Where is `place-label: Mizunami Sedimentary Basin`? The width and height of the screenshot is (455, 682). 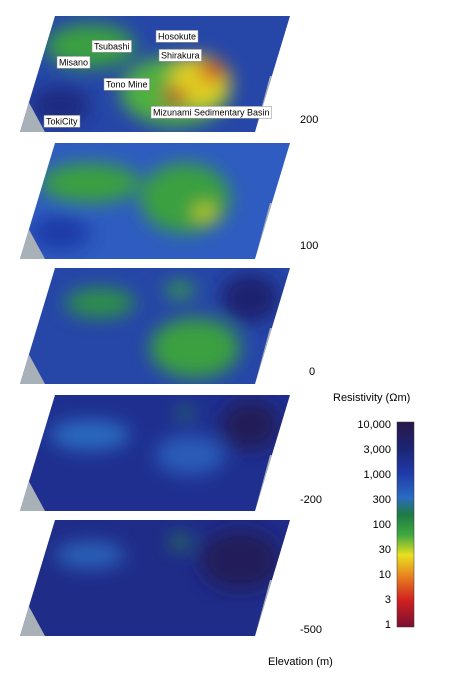 place-label: Mizunami Sedimentary Basin is located at coordinates (211, 112).